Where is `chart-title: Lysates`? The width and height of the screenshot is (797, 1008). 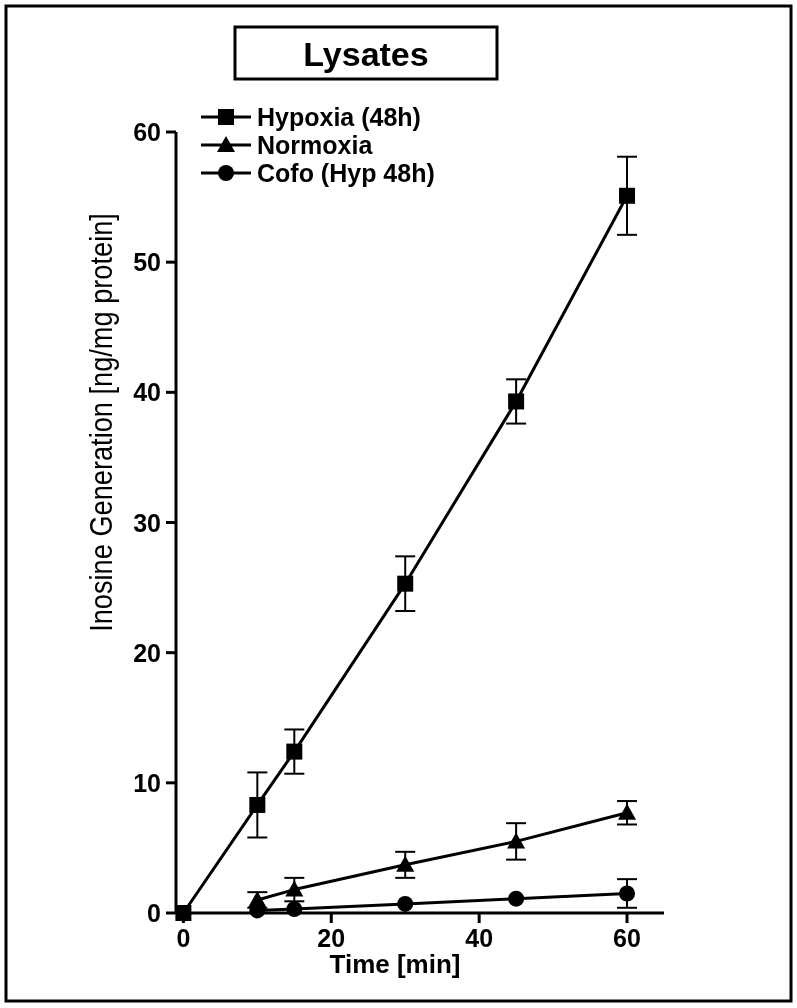
chart-title: Lysates is located at coordinates (366, 54).